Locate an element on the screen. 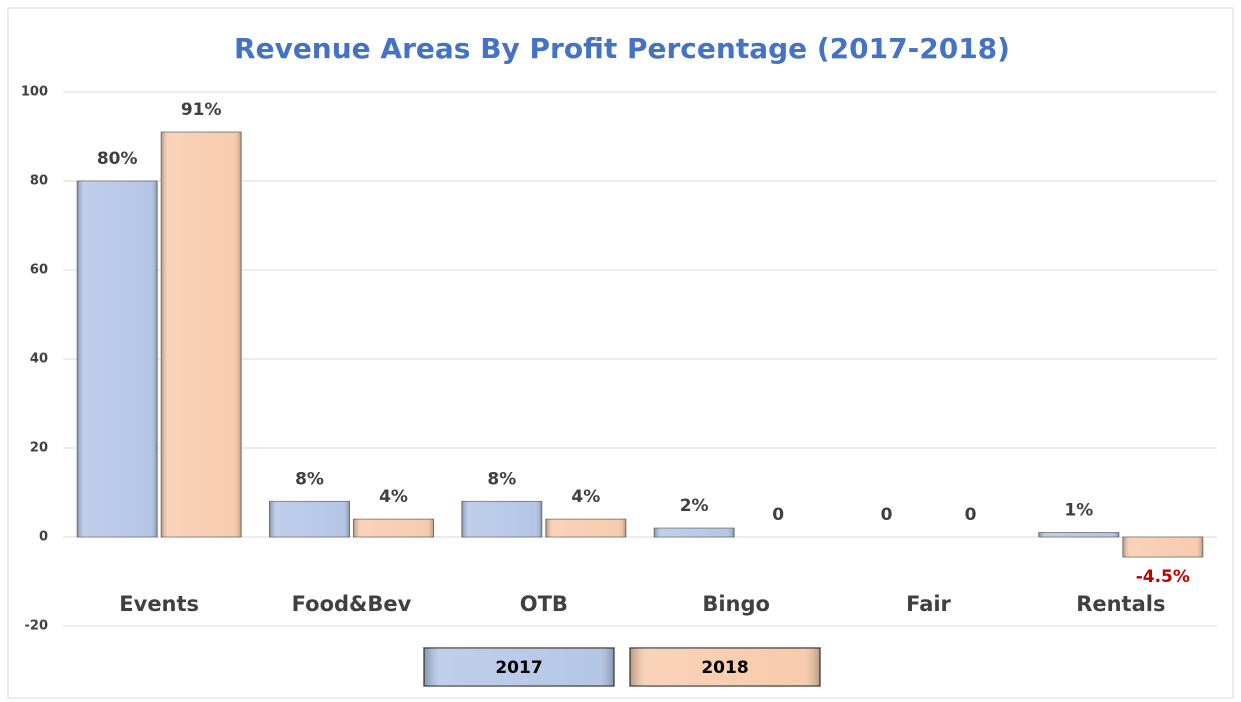 Image resolution: width=1241 pixels, height=702 pixels. x-tick-label: Bingo is located at coordinates (736, 604).